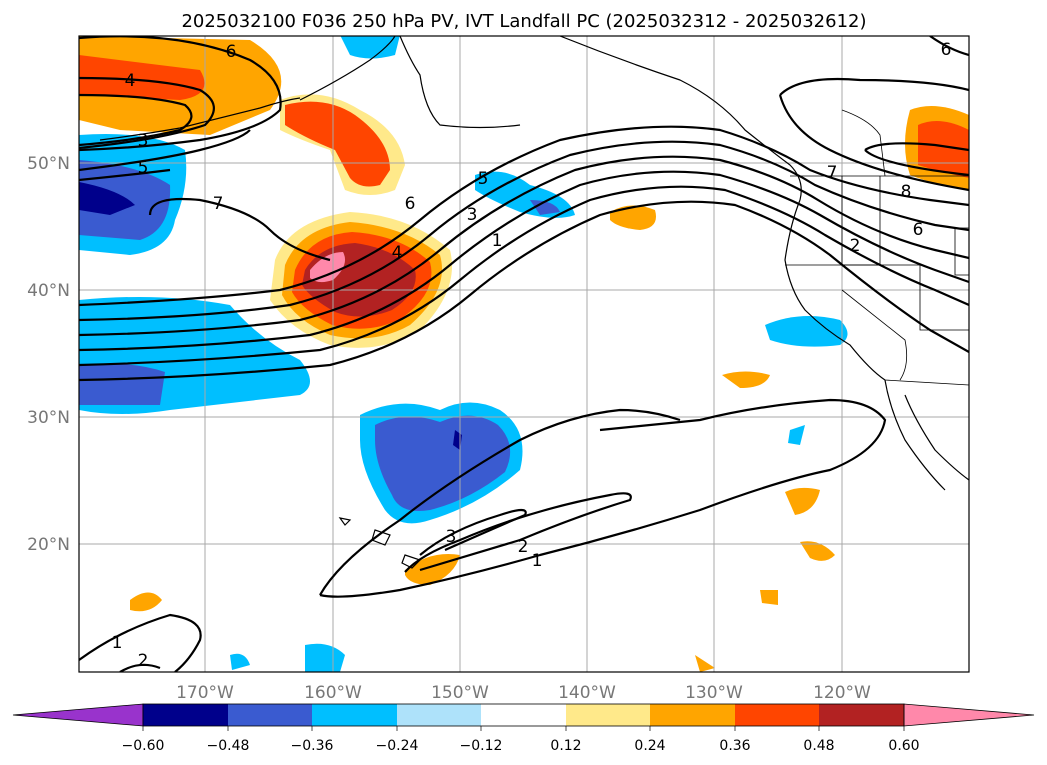 The image size is (1047, 765). Describe the element at coordinates (48, 291) in the screenshot. I see `lat-tick-label: 40°N` at that location.